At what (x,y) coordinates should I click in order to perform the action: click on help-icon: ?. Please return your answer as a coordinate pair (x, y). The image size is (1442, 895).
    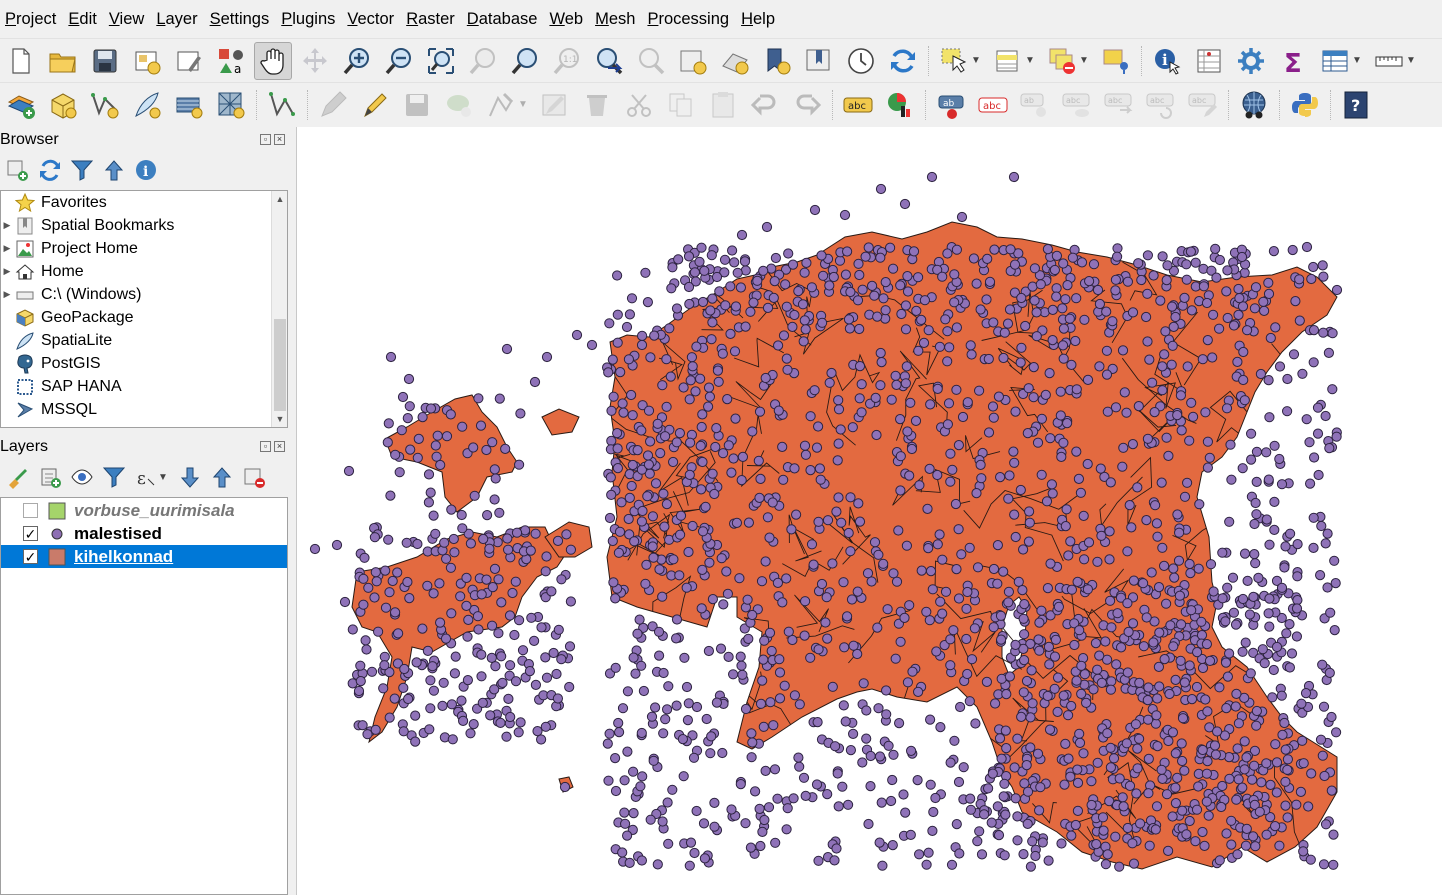
    Looking at the image, I should click on (1356, 105).